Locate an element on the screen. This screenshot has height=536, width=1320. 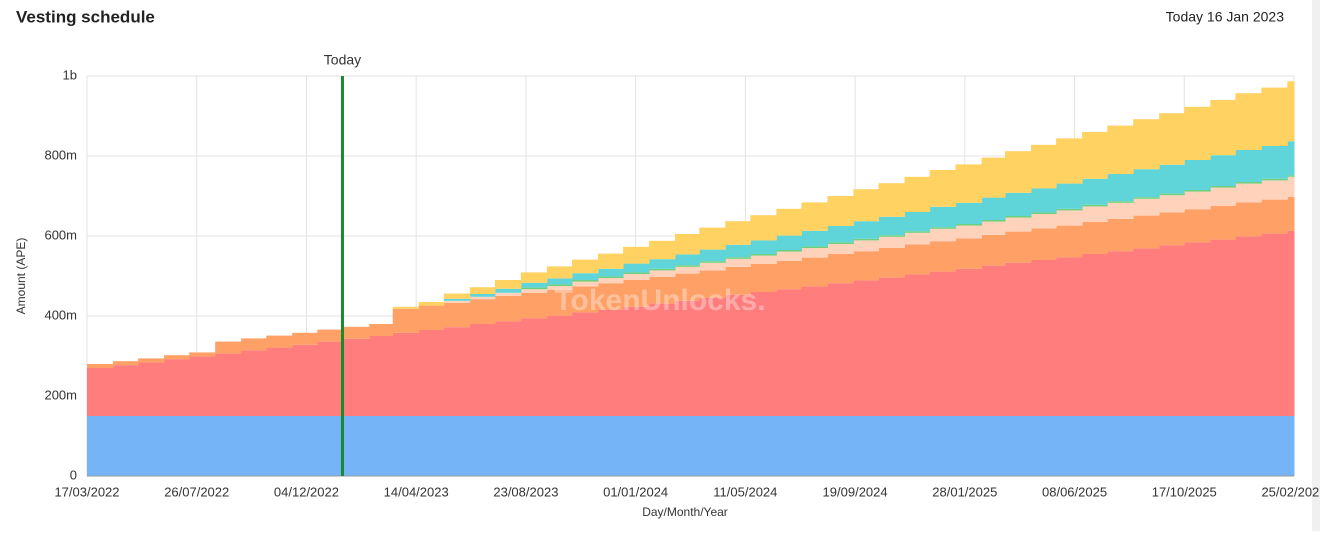
scrollbar is located at coordinates (1316, 265).